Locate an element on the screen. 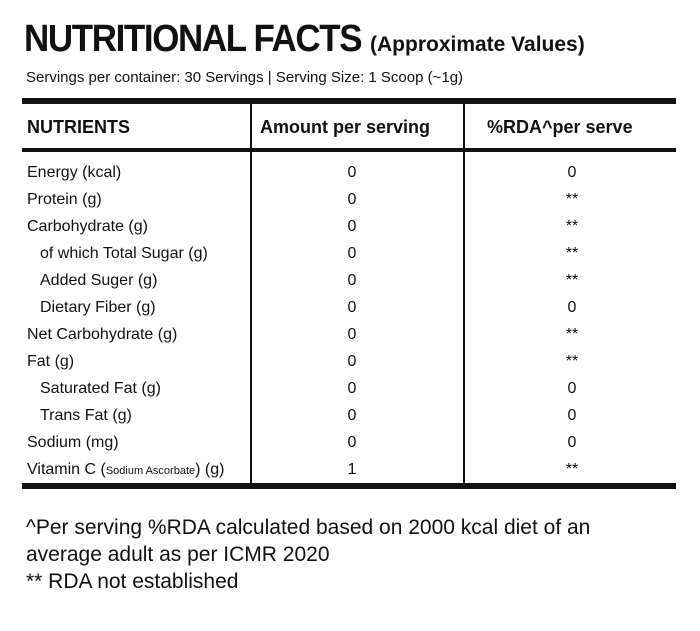 The height and width of the screenshot is (631, 700). column-header-rda: %RDA^per serve is located at coordinates (560, 127).